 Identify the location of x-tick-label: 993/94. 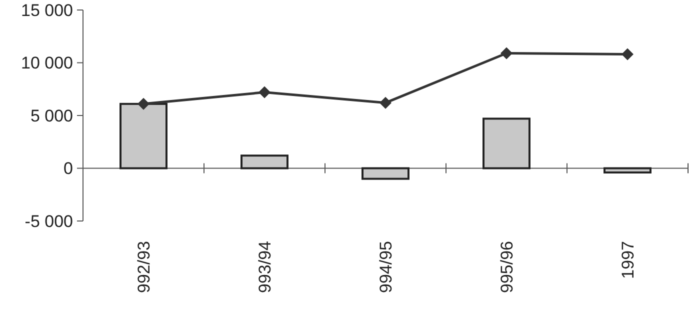
(264, 267).